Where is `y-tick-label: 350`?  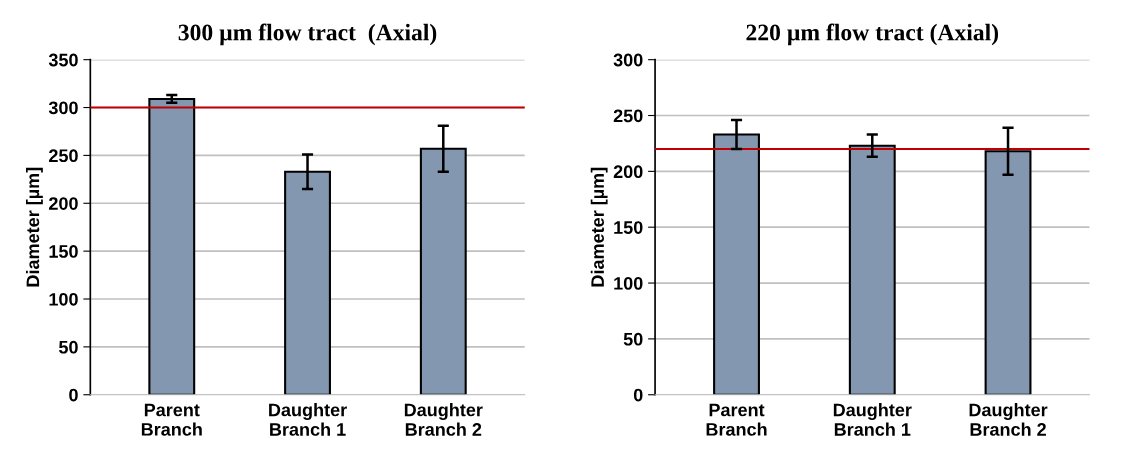 y-tick-label: 350 is located at coordinates (63, 60).